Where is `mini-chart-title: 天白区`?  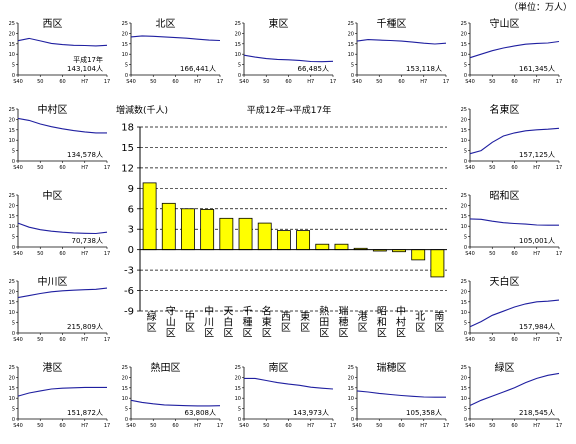
mini-chart-title: 天白区 is located at coordinates (505, 281).